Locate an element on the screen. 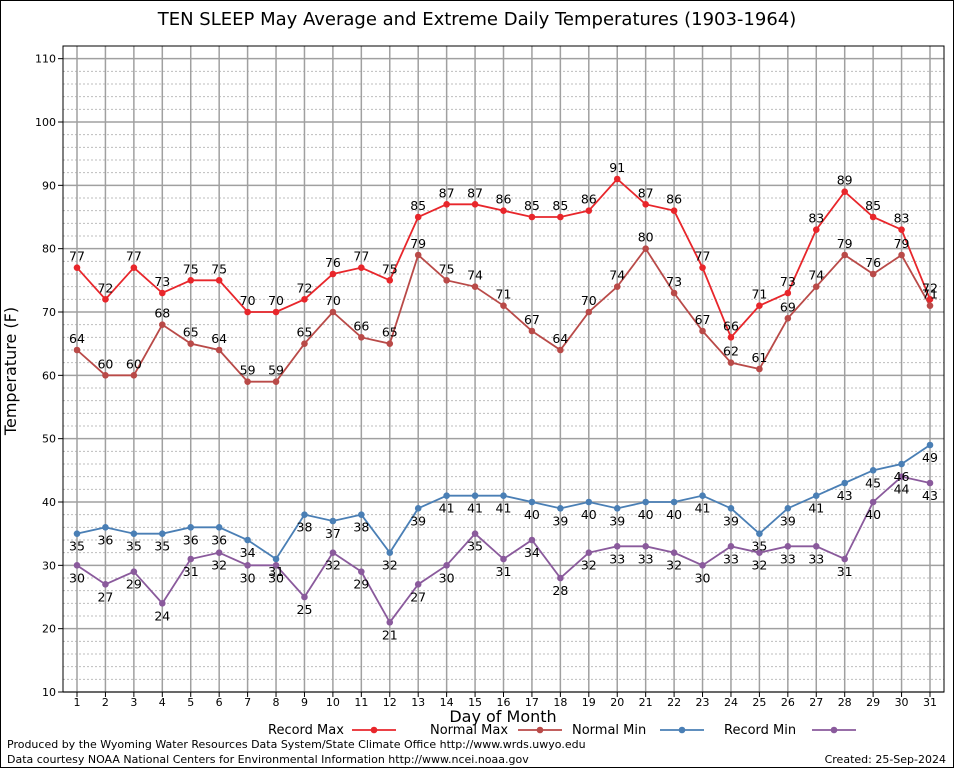  x-tick-label: 13 is located at coordinates (418, 702).